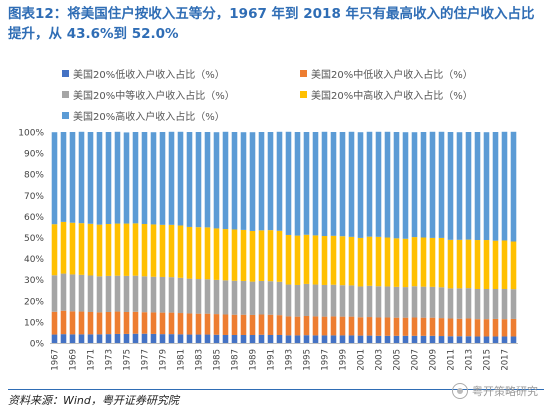 The height and width of the screenshot is (416, 550). Describe the element at coordinates (34, 281) in the screenshot. I see `y-tick-label: 30%` at that location.